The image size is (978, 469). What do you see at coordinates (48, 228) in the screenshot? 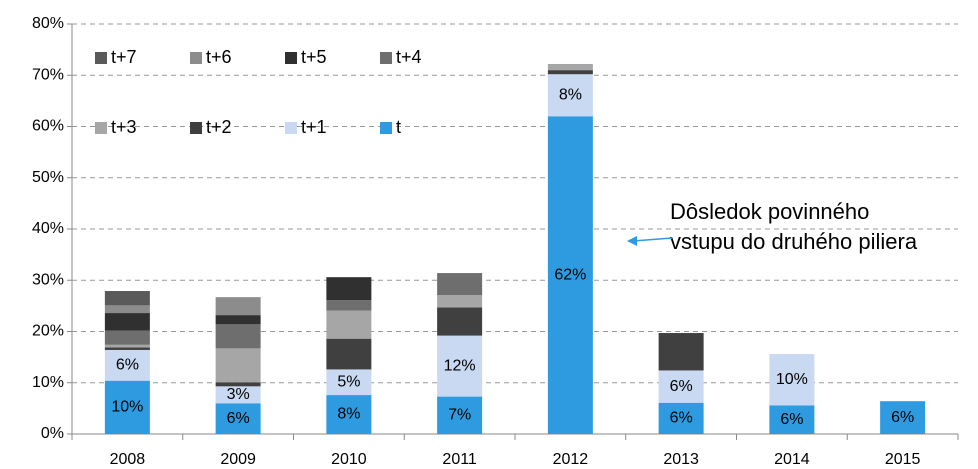
I see `y-tick-label: 40%` at bounding box center [48, 228].